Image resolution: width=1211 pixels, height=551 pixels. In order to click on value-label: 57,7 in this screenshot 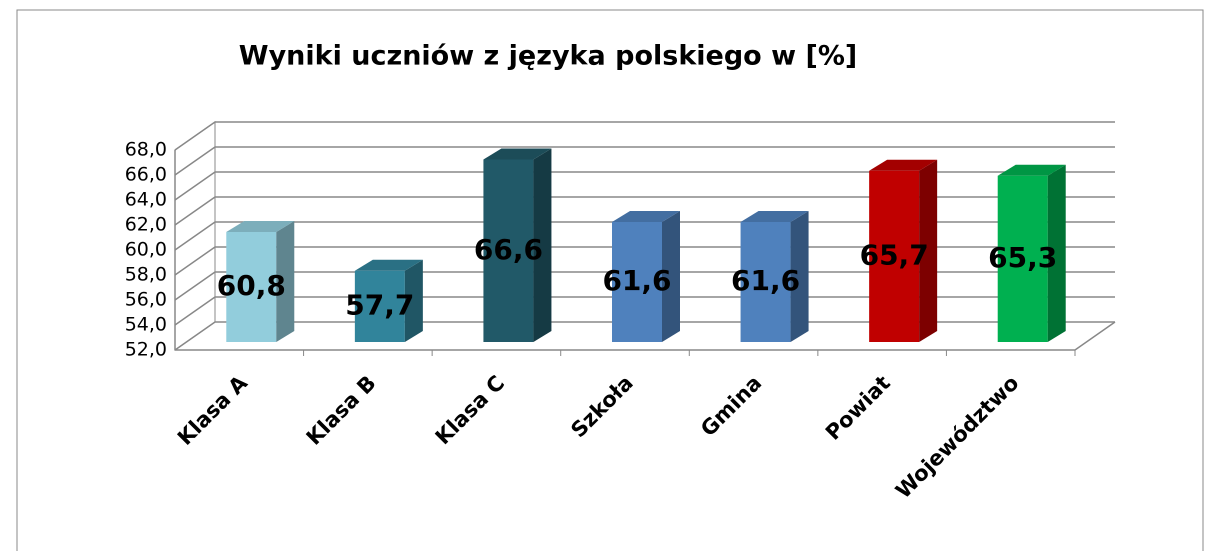, I will do `click(379, 304)`.